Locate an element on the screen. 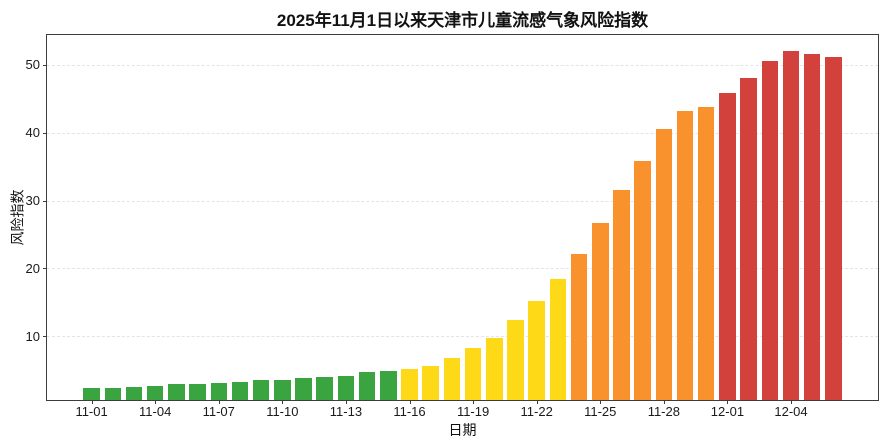  y-tick-label-40: 40 is located at coordinates (32, 133).